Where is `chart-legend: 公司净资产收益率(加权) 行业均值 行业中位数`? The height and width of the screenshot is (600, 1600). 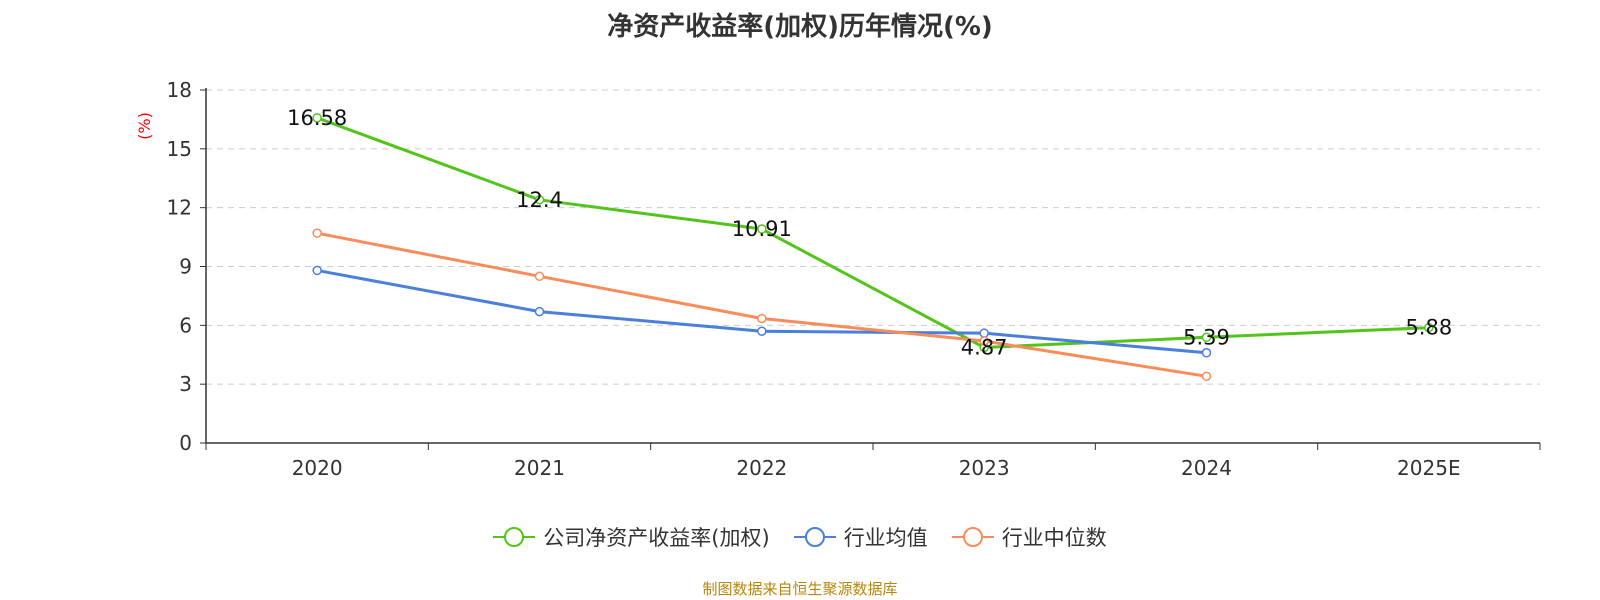
chart-legend: 公司净资产收益率(加权) 行业均值 行业中位数 is located at coordinates (800, 537).